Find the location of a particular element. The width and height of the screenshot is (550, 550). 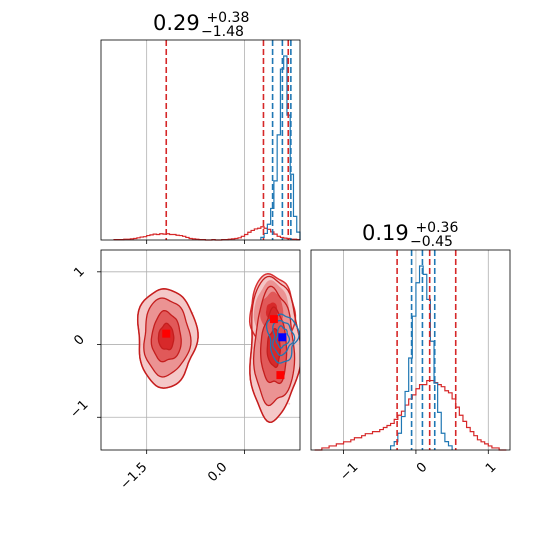

param2-title-upper: +0.36 is located at coordinates (436, 228).